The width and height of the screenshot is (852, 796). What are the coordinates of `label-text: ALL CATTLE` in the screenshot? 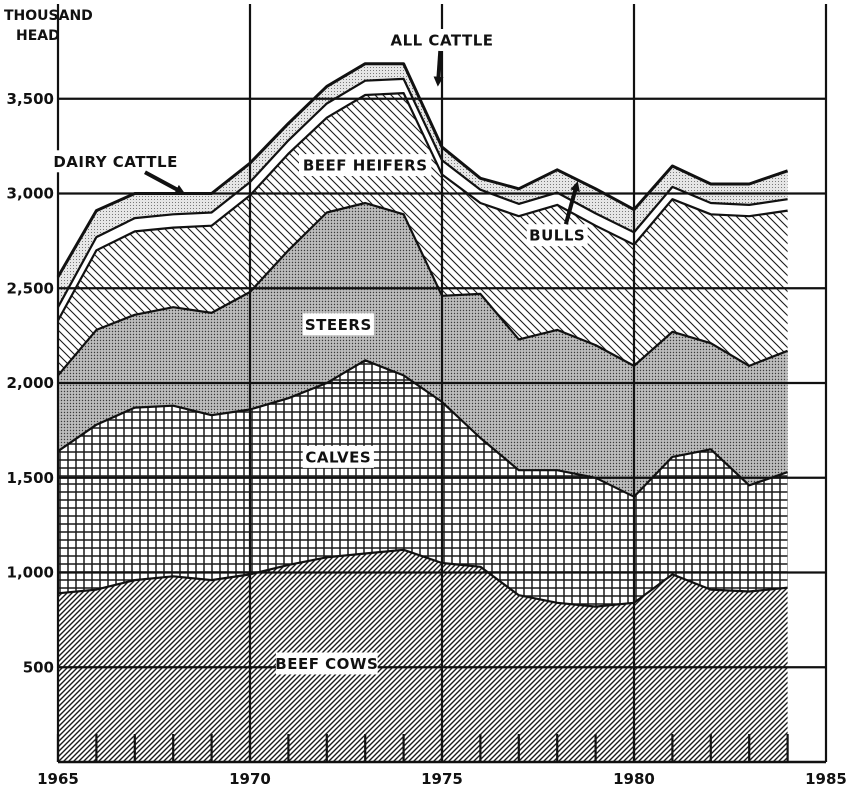 It's located at (441, 41).